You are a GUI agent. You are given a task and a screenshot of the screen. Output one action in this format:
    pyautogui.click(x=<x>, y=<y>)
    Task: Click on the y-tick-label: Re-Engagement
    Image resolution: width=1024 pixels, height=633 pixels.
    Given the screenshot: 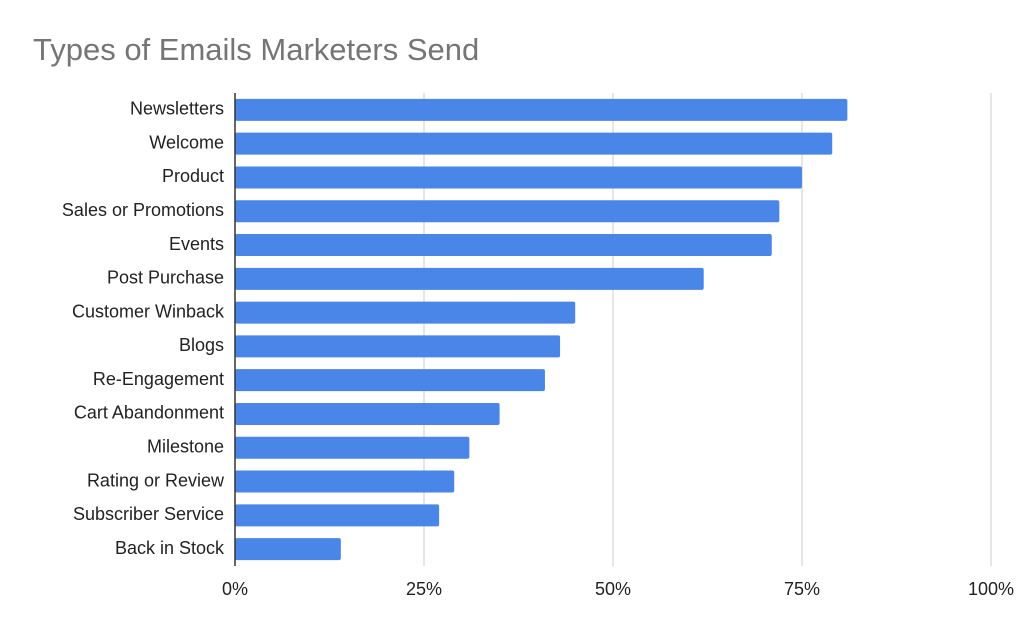 What is the action you would take?
    pyautogui.click(x=158, y=379)
    